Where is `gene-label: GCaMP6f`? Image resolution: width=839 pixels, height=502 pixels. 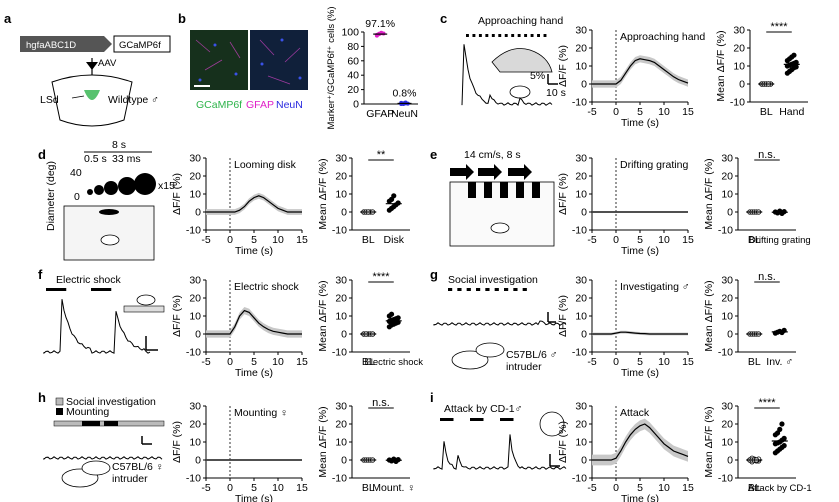
gene-label: GCaMP6f is located at coordinates (140, 45).